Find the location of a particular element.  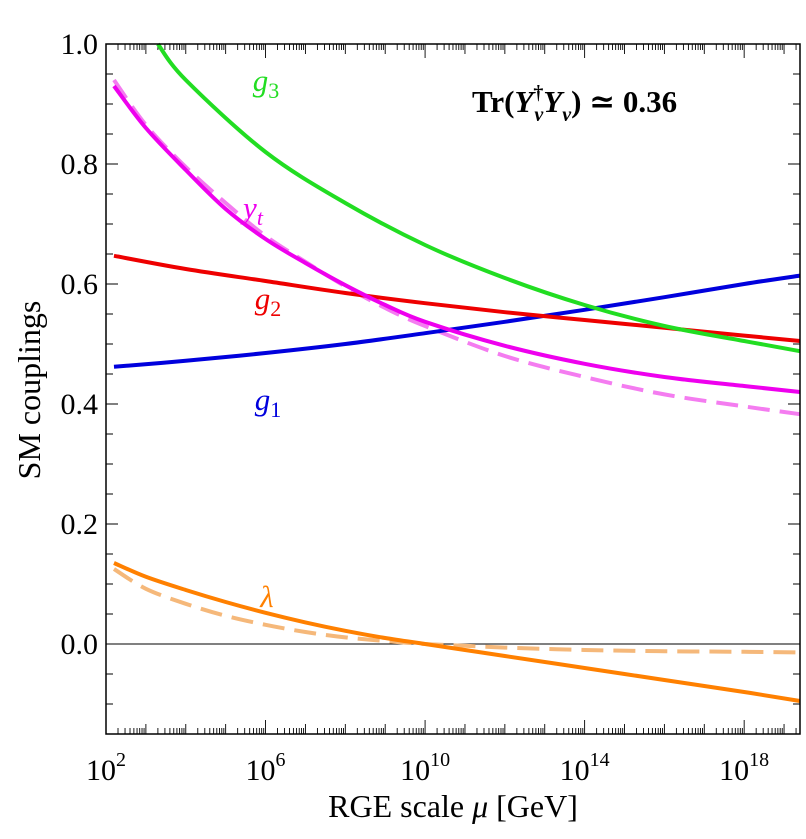

y-tick-label: 0.6 is located at coordinates (80, 284).